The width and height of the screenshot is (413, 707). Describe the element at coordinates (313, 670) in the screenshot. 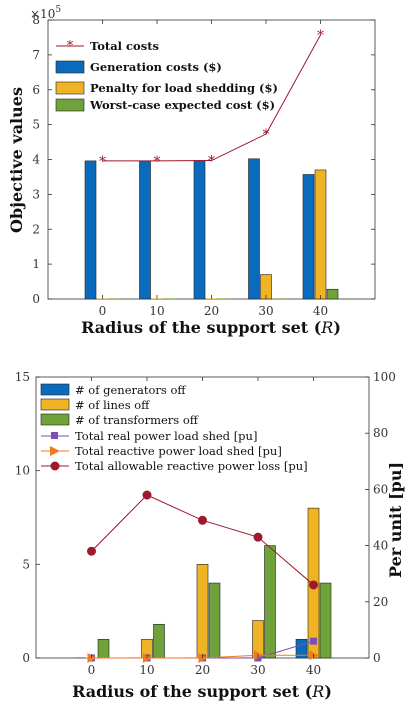

I see `bottom-xtick-40: 40` at that location.